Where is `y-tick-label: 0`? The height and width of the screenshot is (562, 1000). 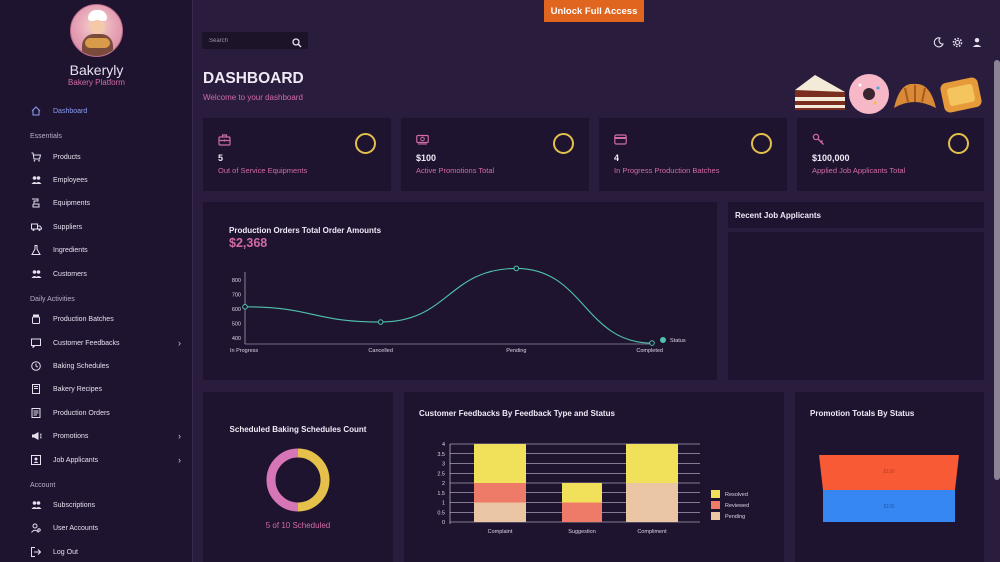 y-tick-label: 0 is located at coordinates (443, 523).